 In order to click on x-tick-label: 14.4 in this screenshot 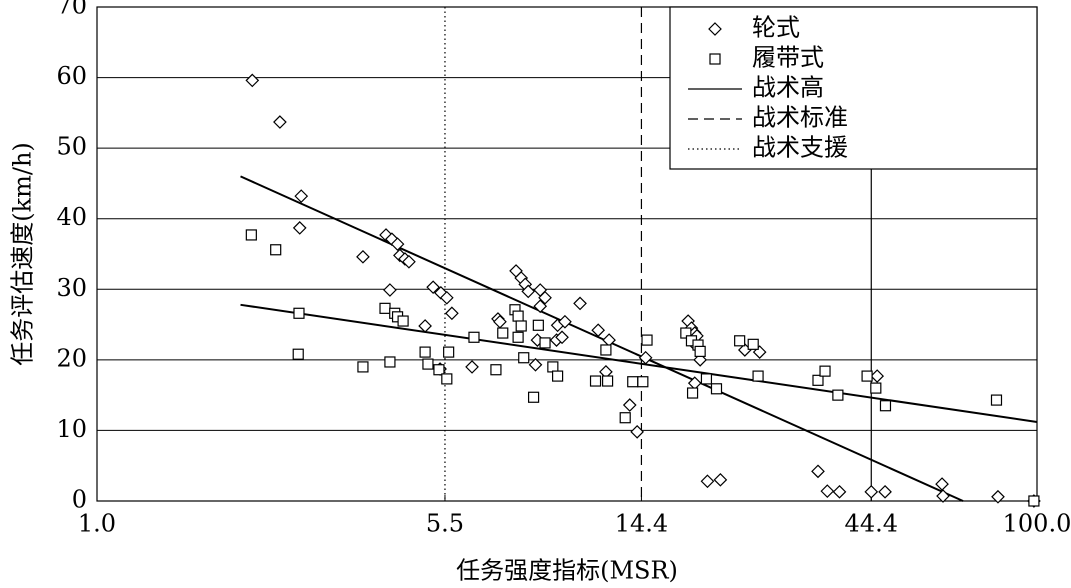, I will do `click(641, 524)`.